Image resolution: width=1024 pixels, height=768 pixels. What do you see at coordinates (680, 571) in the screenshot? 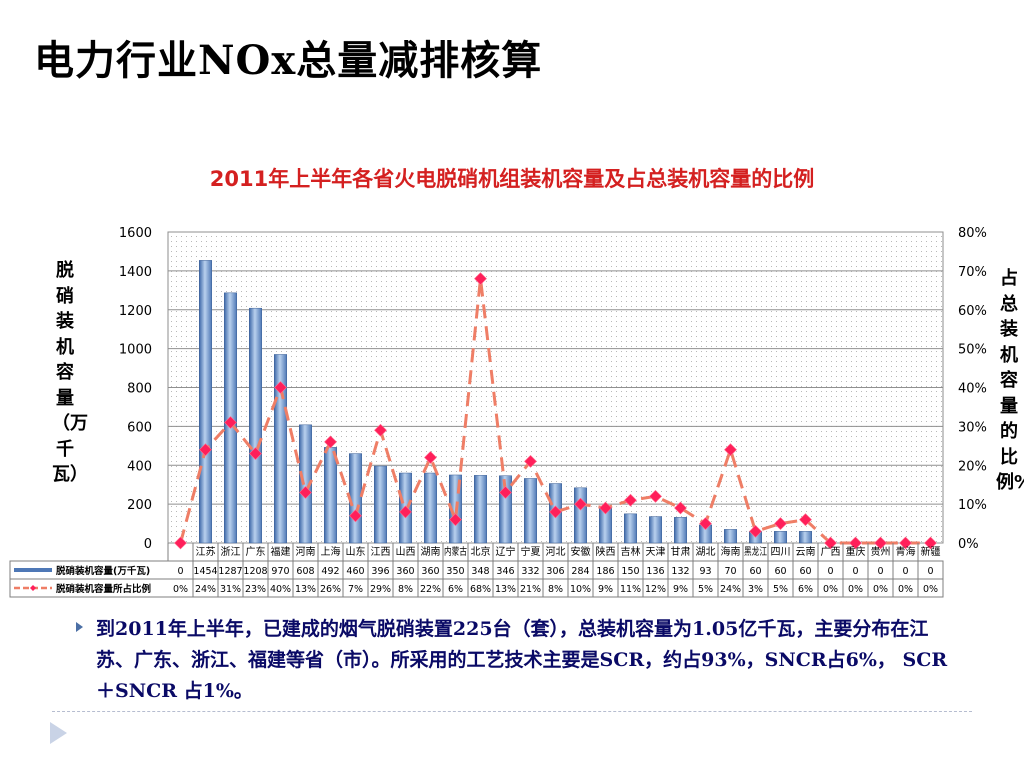
I see `table-cell-capacity: 132` at bounding box center [680, 571].